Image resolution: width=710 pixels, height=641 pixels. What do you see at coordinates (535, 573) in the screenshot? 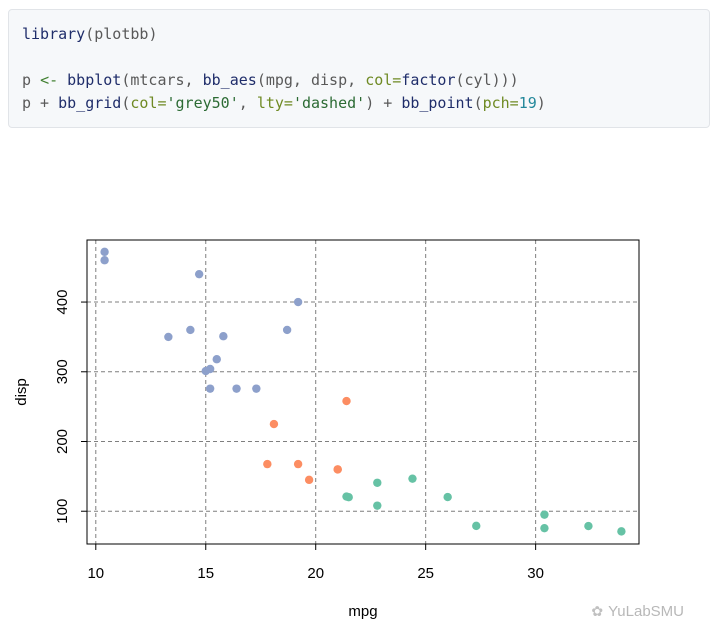
I see `x-tick-label: 30` at bounding box center [535, 573].